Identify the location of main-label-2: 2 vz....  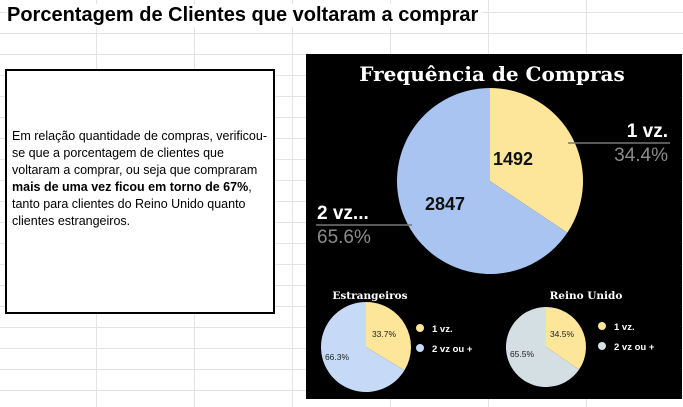
(343, 213).